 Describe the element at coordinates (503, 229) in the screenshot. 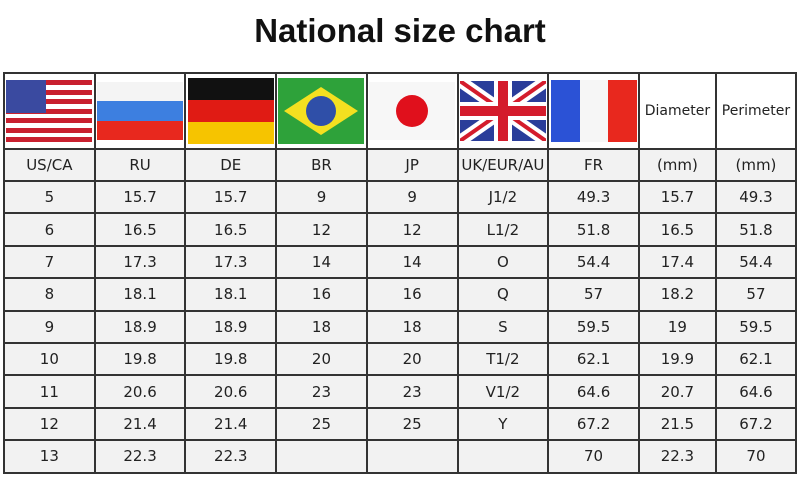

I see `table-cell: L1/2` at that location.